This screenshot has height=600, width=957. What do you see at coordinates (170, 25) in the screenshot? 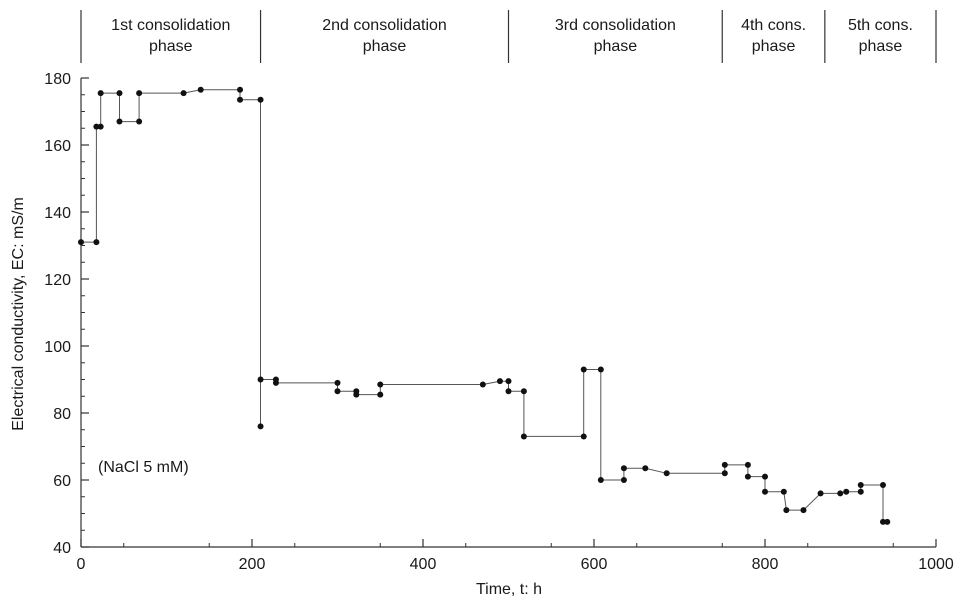
I see `phase-label-line1: 1st consolidation` at bounding box center [170, 25].